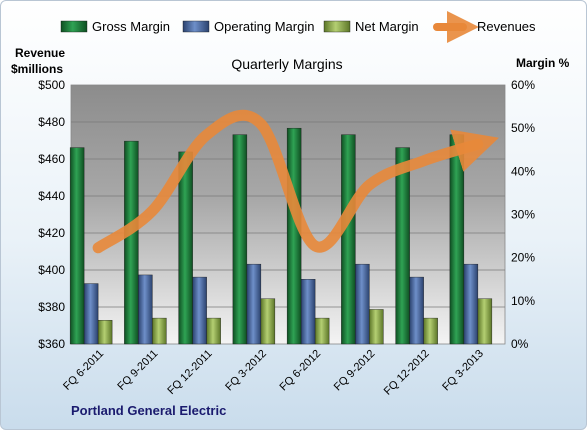 This screenshot has height=430, width=587. I want to click on category-label: FQ 9-2011, so click(137, 370).